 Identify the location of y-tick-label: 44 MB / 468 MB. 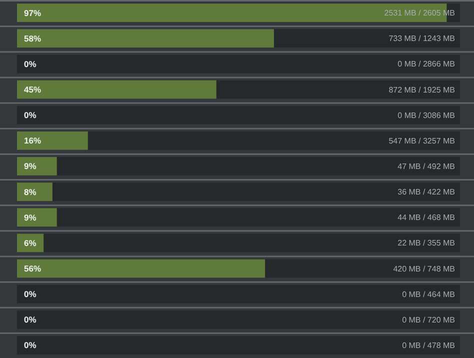
(426, 217).